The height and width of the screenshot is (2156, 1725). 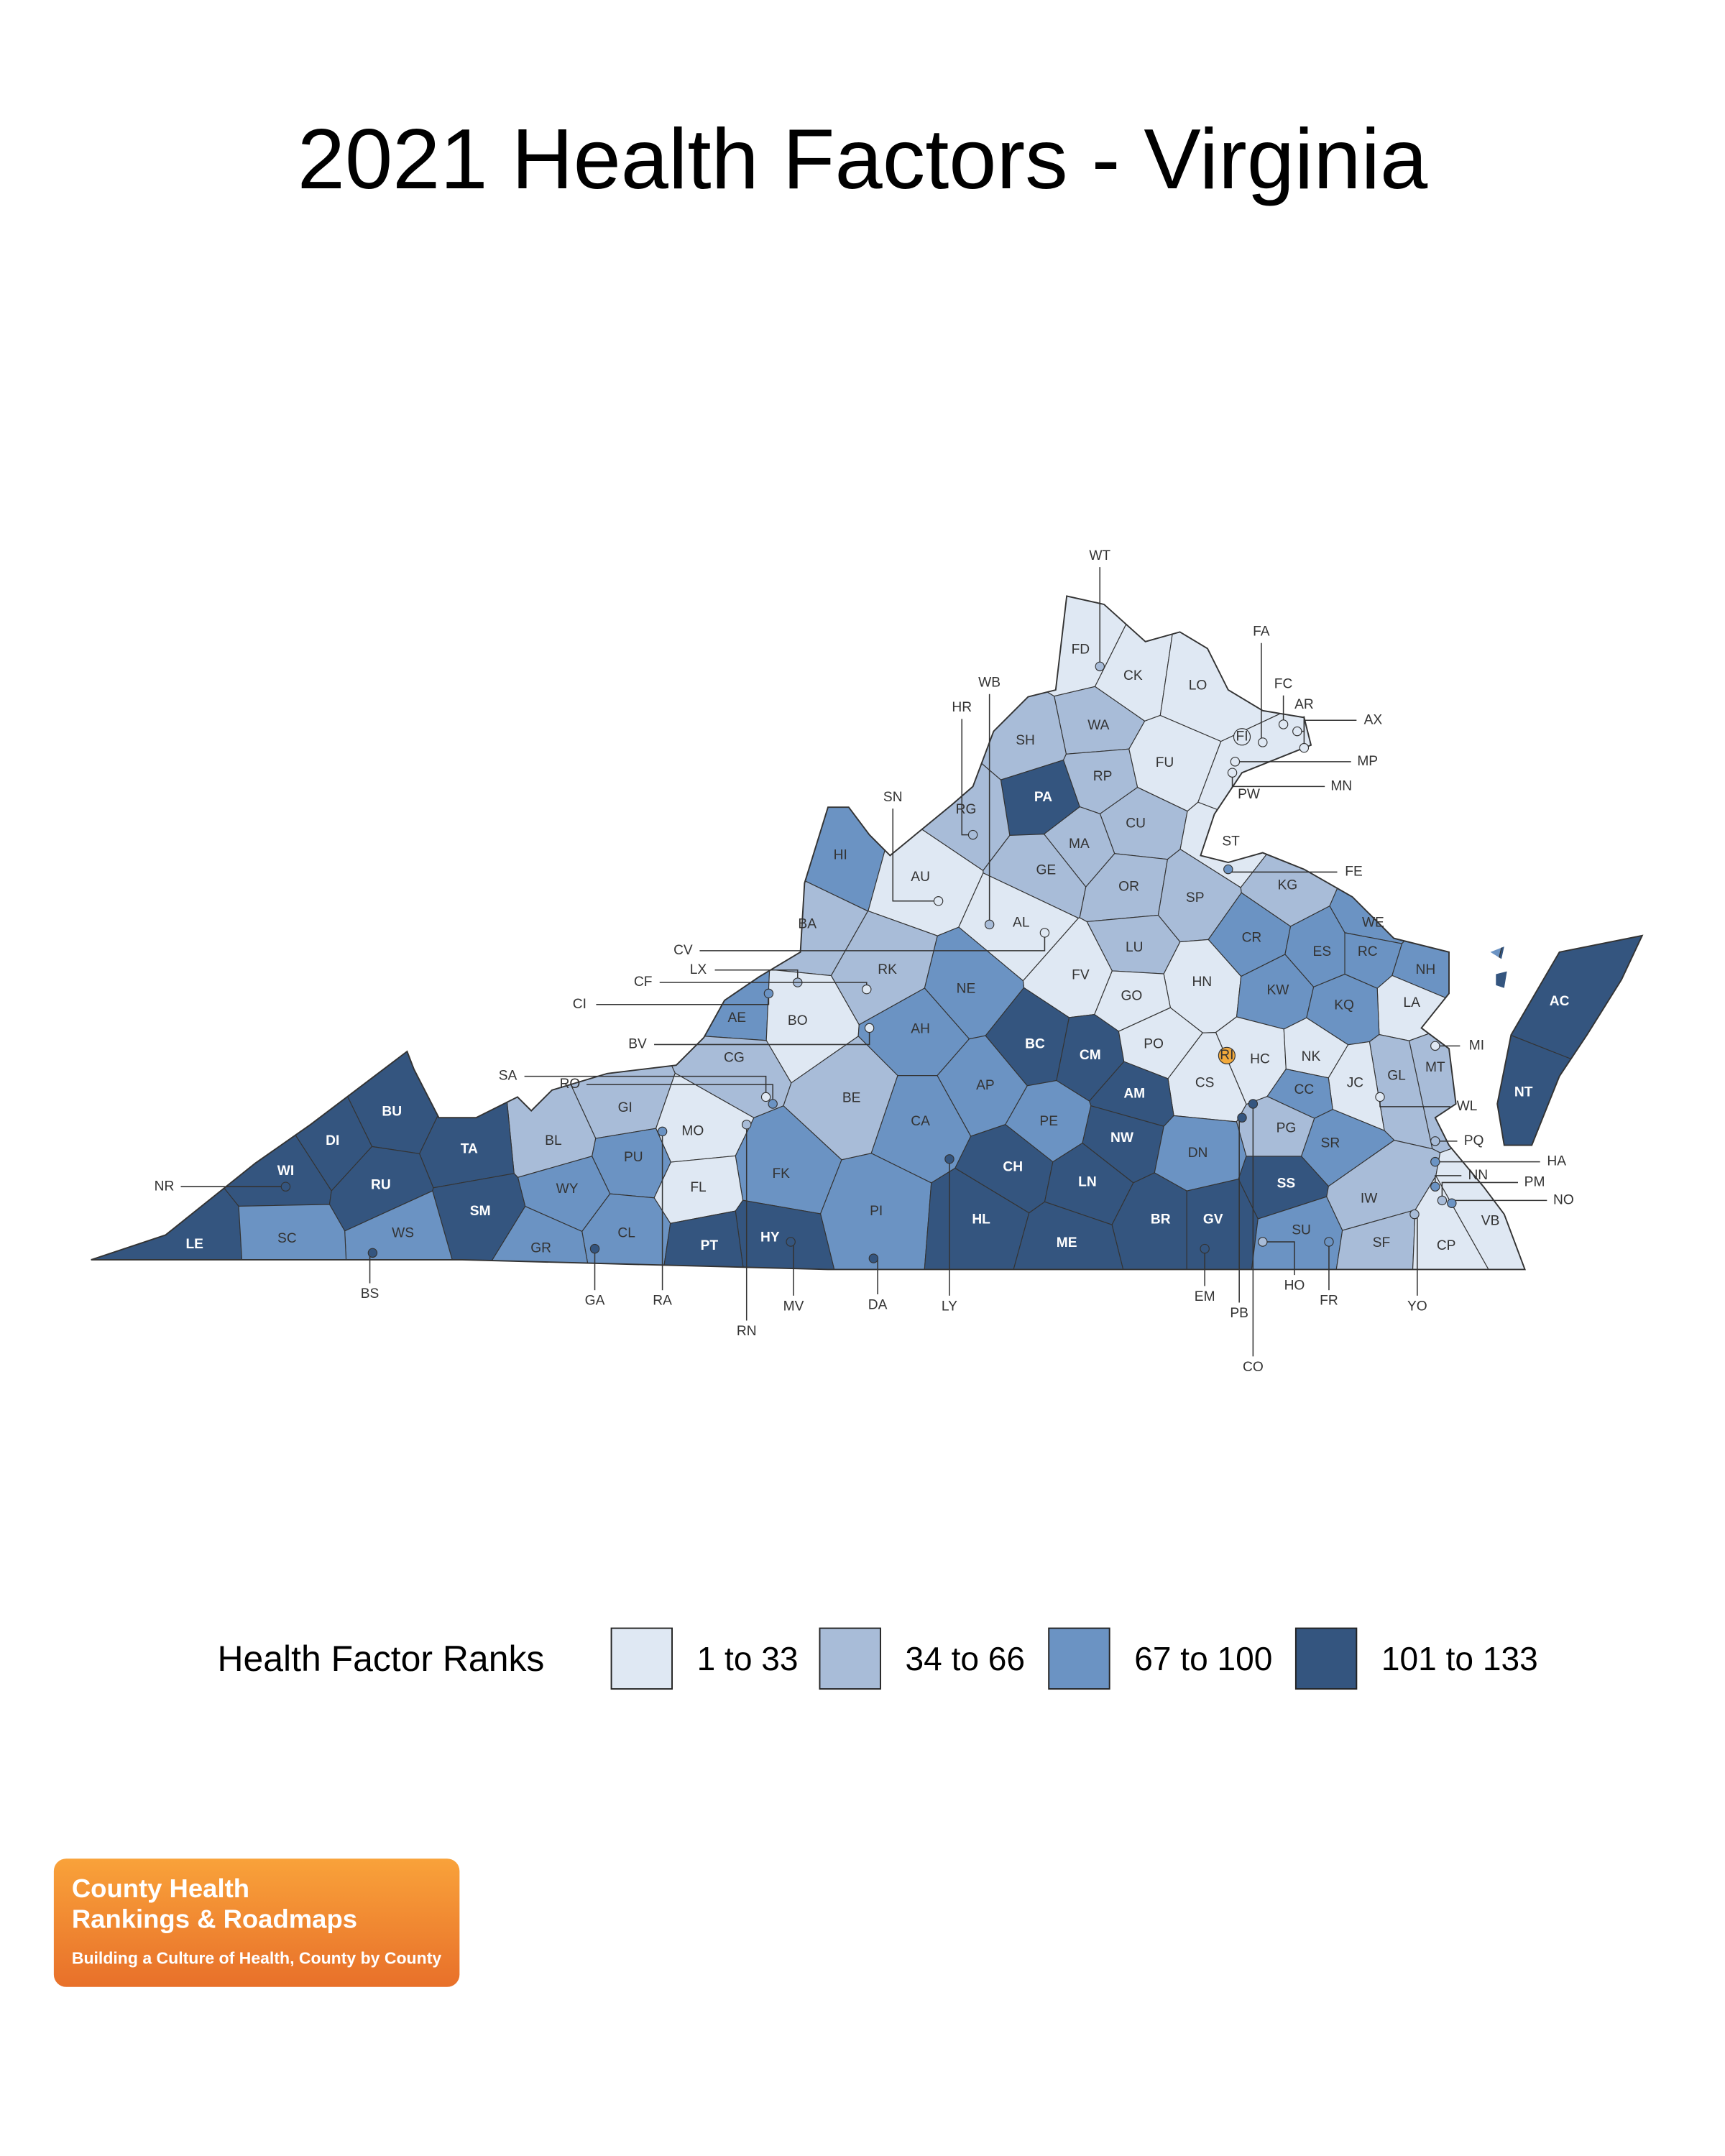 I want to click on county-label: KG, so click(x=1287, y=885).